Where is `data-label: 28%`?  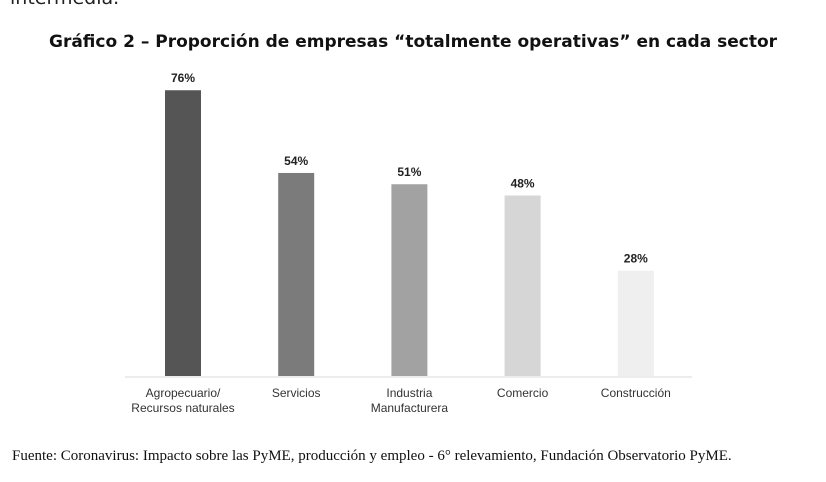
data-label: 28% is located at coordinates (636, 259).